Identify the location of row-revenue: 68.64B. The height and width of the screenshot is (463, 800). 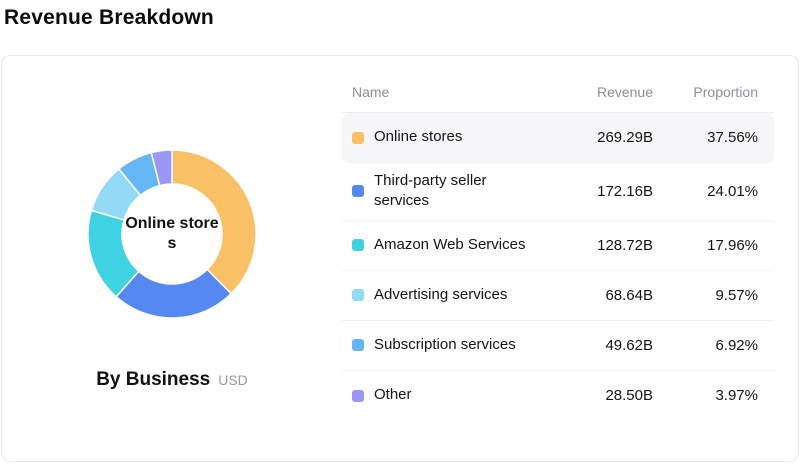
(629, 295).